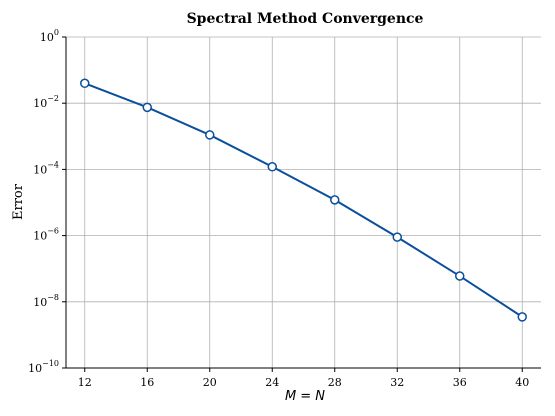 The width and height of the screenshot is (555, 416). Describe the element at coordinates (46, 168) in the screenshot. I see `y-tick-label: 10⁻⁴` at that location.